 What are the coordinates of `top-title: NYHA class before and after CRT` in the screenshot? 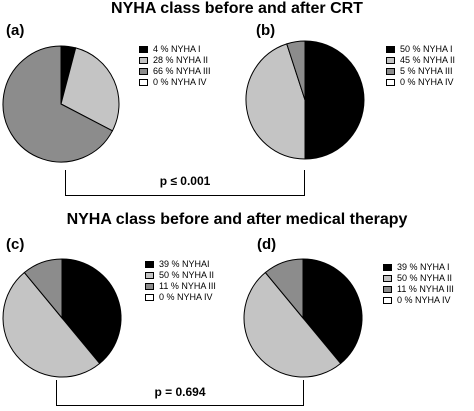 It's located at (237, 8).